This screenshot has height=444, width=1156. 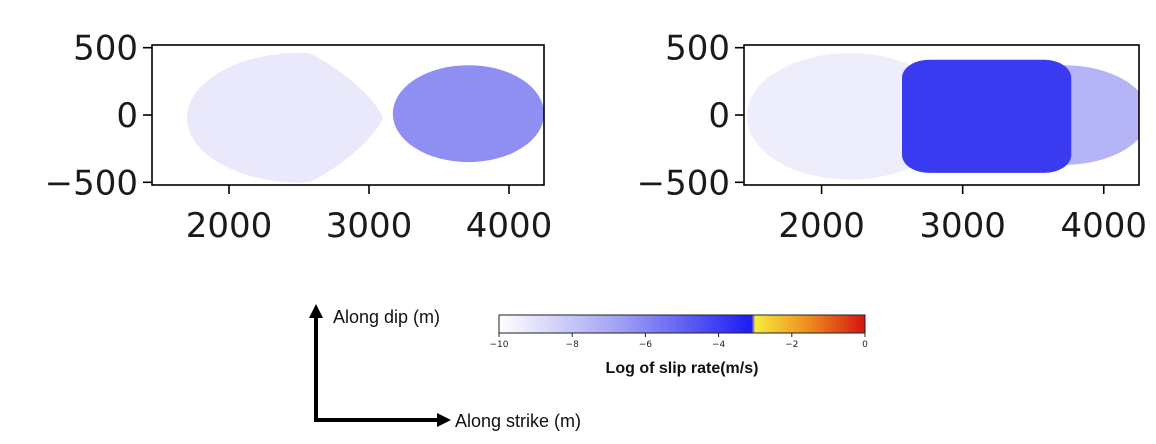 I want to click on dip-arrow-head, so click(x=316, y=311).